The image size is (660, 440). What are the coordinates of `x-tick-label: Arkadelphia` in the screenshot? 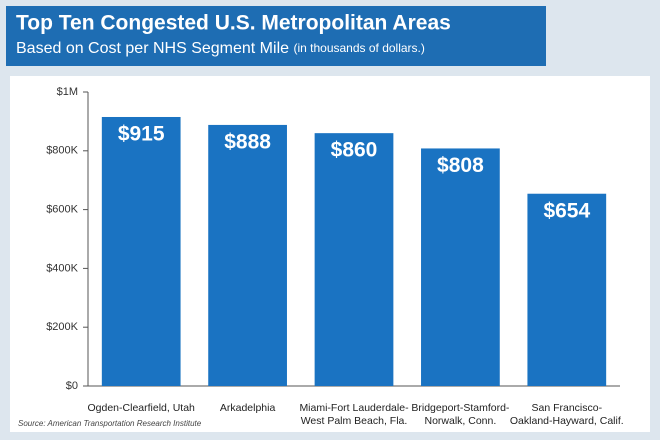 It's located at (248, 408).